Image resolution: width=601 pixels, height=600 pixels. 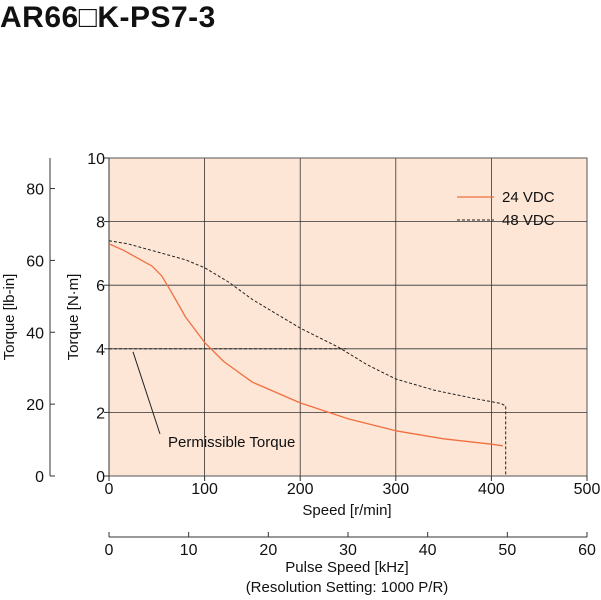 I want to click on pulse-speed-axis-ticks: 0 10 20 30 40 50 60, so click(x=350, y=545).